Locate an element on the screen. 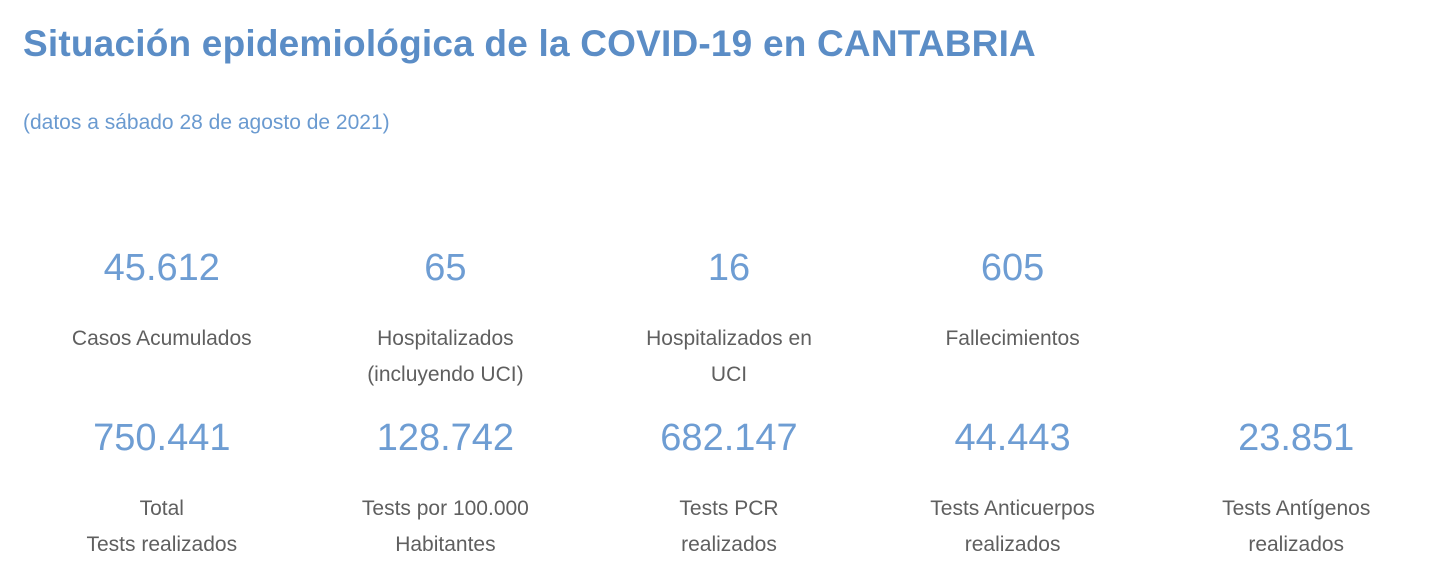 This screenshot has width=1446, height=588. report-date-subtitle: (datos a sábado 28 de agosto de 2021) is located at coordinates (206, 123).